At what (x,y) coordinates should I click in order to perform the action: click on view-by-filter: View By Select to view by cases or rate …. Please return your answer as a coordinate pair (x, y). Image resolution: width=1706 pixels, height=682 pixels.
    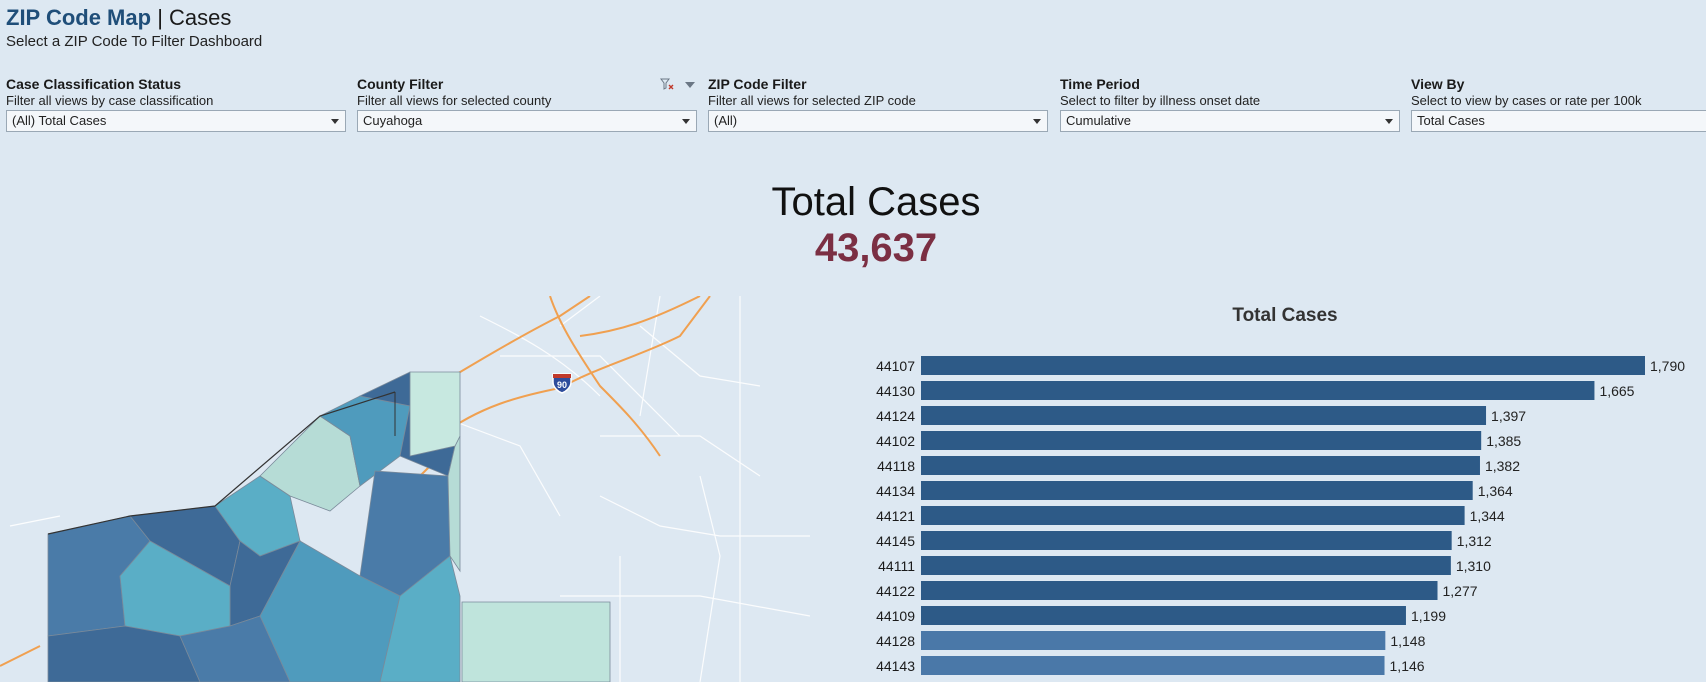
    Looking at the image, I should click on (1558, 104).